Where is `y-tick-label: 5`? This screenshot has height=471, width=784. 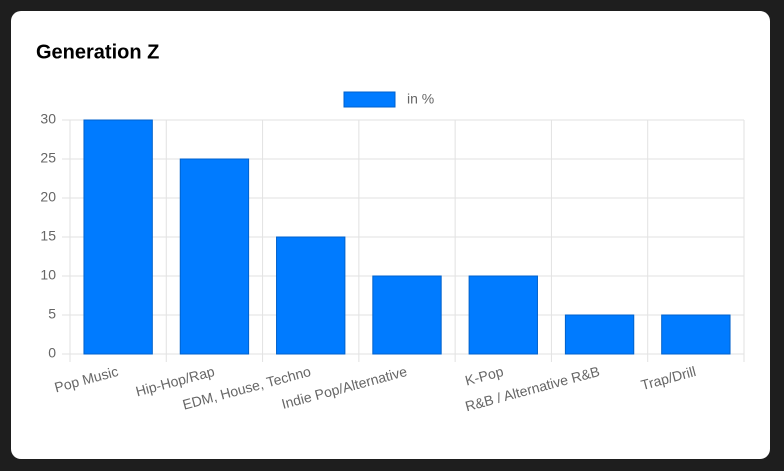
y-tick-label: 5 is located at coordinates (52, 314).